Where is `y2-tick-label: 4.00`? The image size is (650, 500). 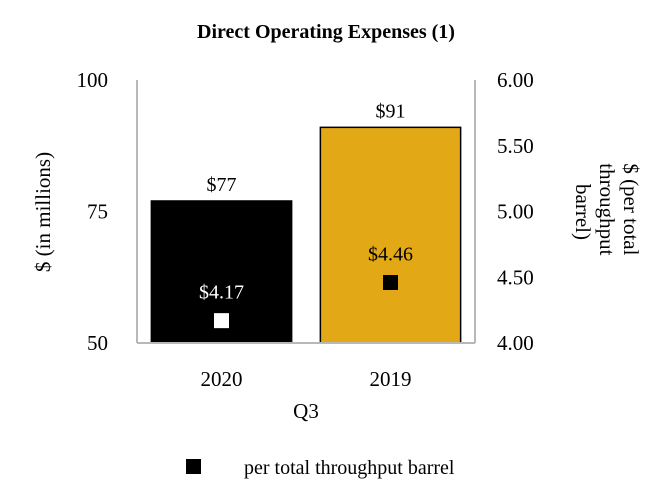 y2-tick-label: 4.00 is located at coordinates (515, 343).